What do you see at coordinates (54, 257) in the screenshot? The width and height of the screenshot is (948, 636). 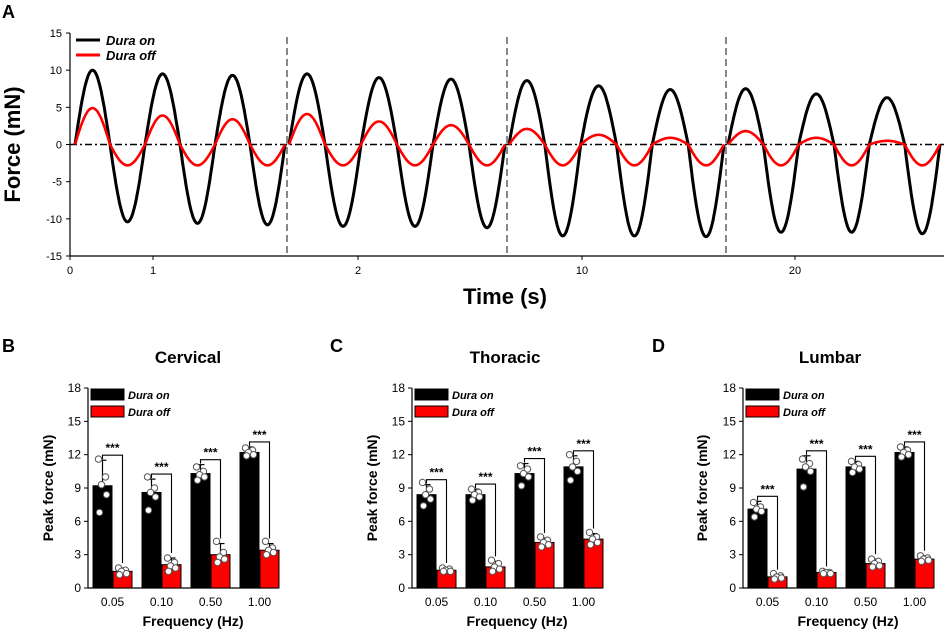 I see `y-tick-label: -15` at bounding box center [54, 257].